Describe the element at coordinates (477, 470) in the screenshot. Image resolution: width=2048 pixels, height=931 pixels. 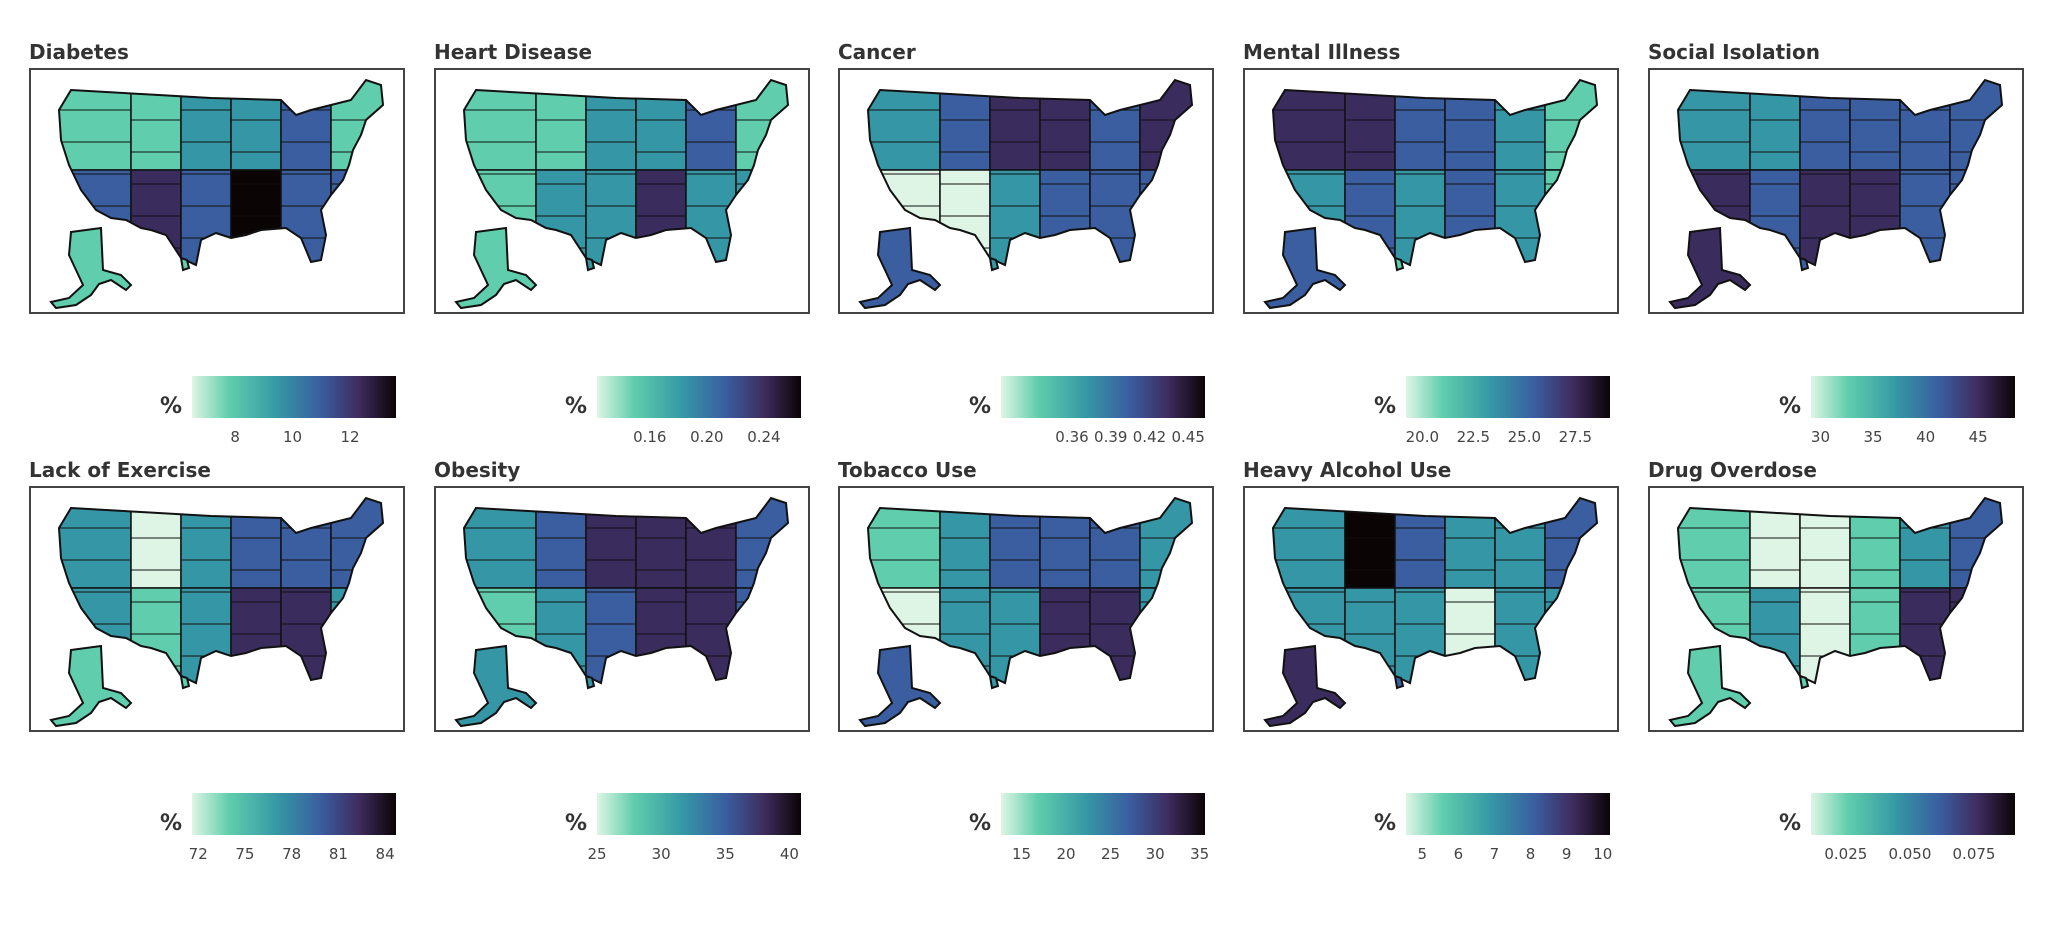
I see `panel-title: Obesity` at that location.